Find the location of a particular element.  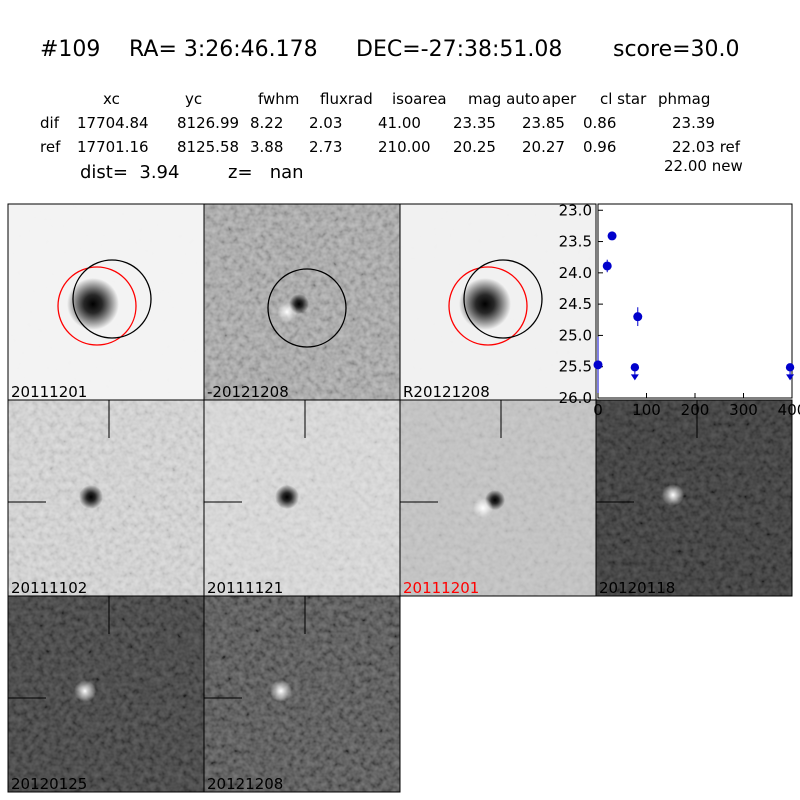

stamp: 20121208 is located at coordinates (302, 694).